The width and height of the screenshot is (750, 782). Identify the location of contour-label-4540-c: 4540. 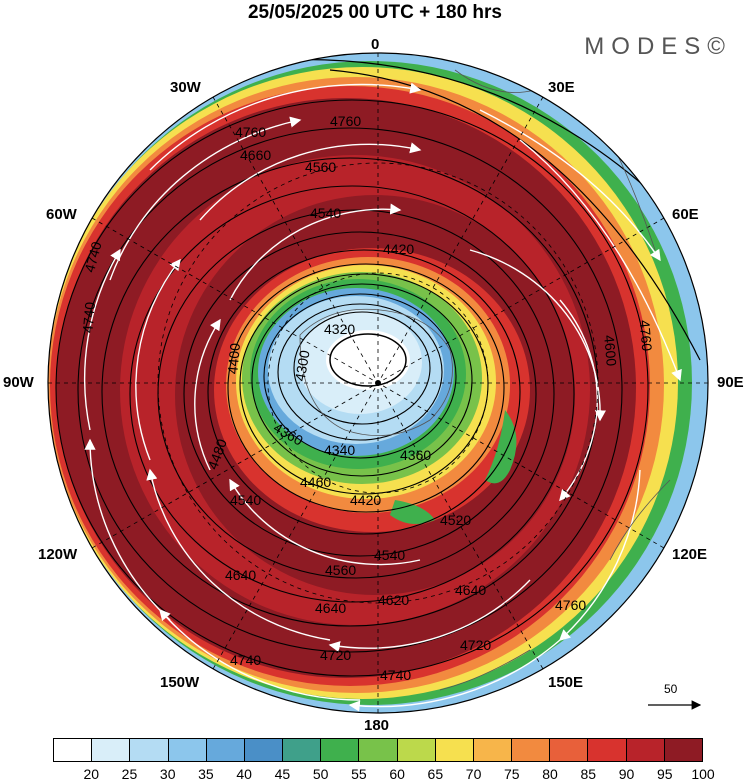
(389, 555).